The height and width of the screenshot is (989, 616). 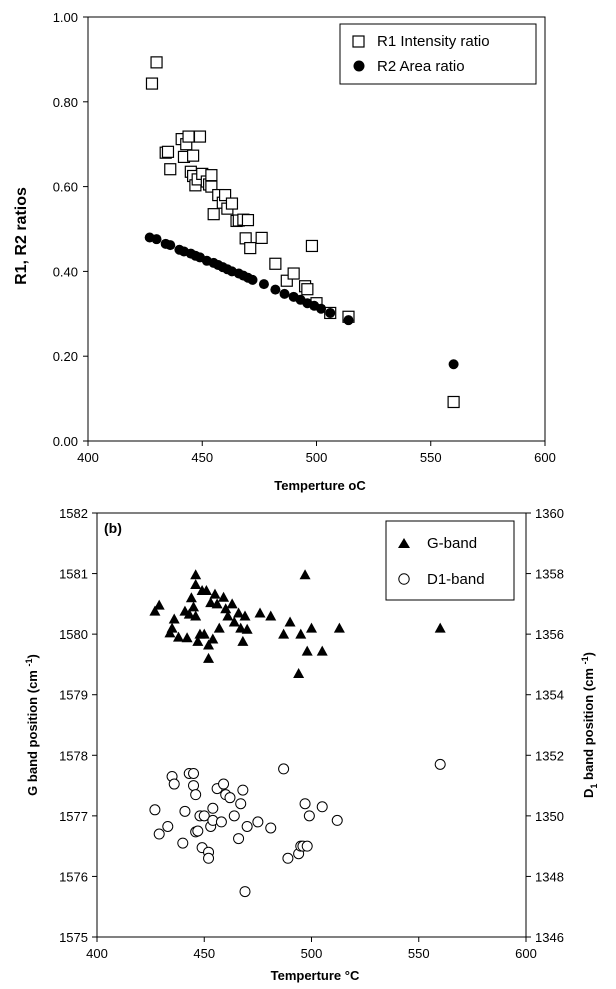 What do you see at coordinates (549, 816) in the screenshot?
I see `y-right-tick-label: 1350` at bounding box center [549, 816].